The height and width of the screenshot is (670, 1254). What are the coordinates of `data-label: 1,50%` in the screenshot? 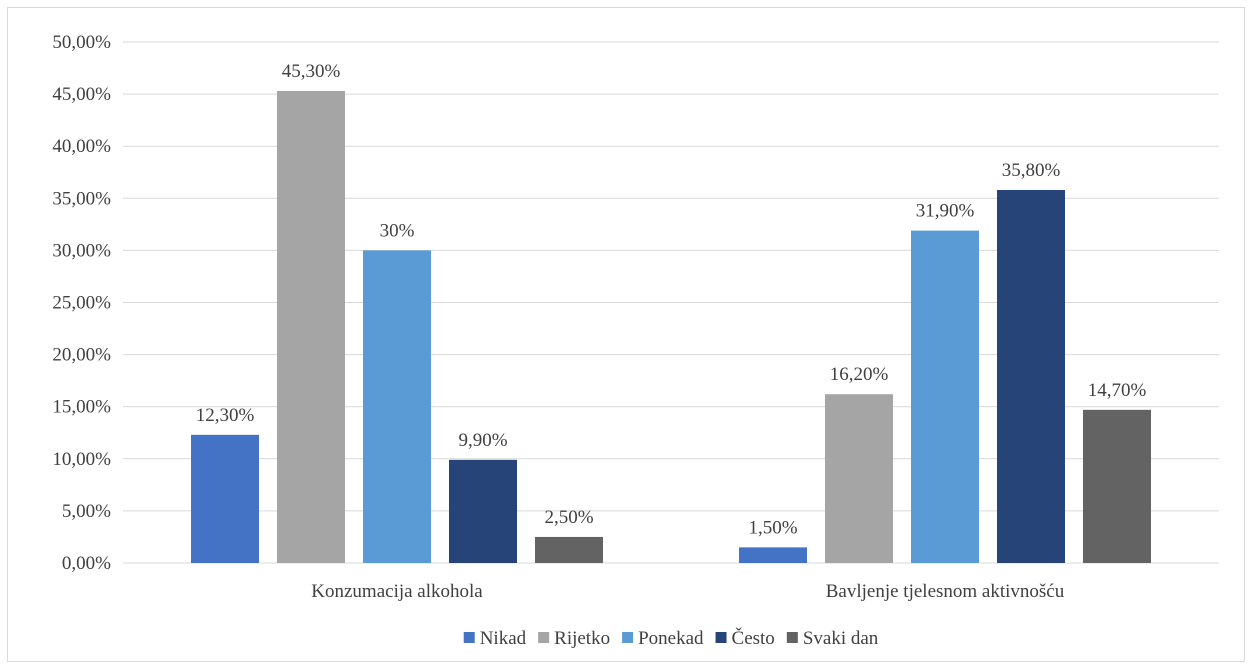 It's located at (772, 527).